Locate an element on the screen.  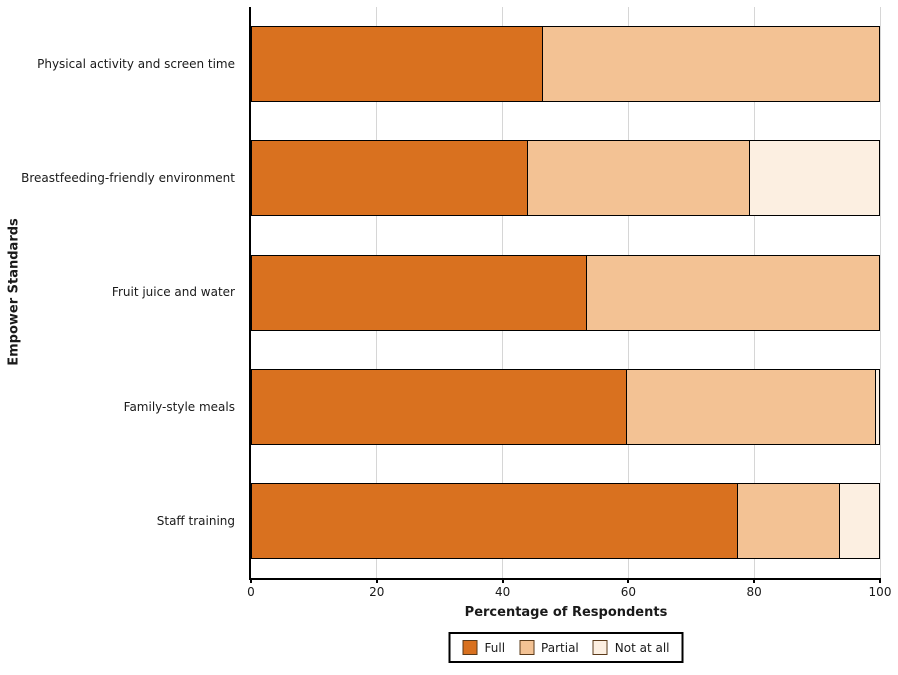
legend-label-partial: Partial is located at coordinates (560, 647).